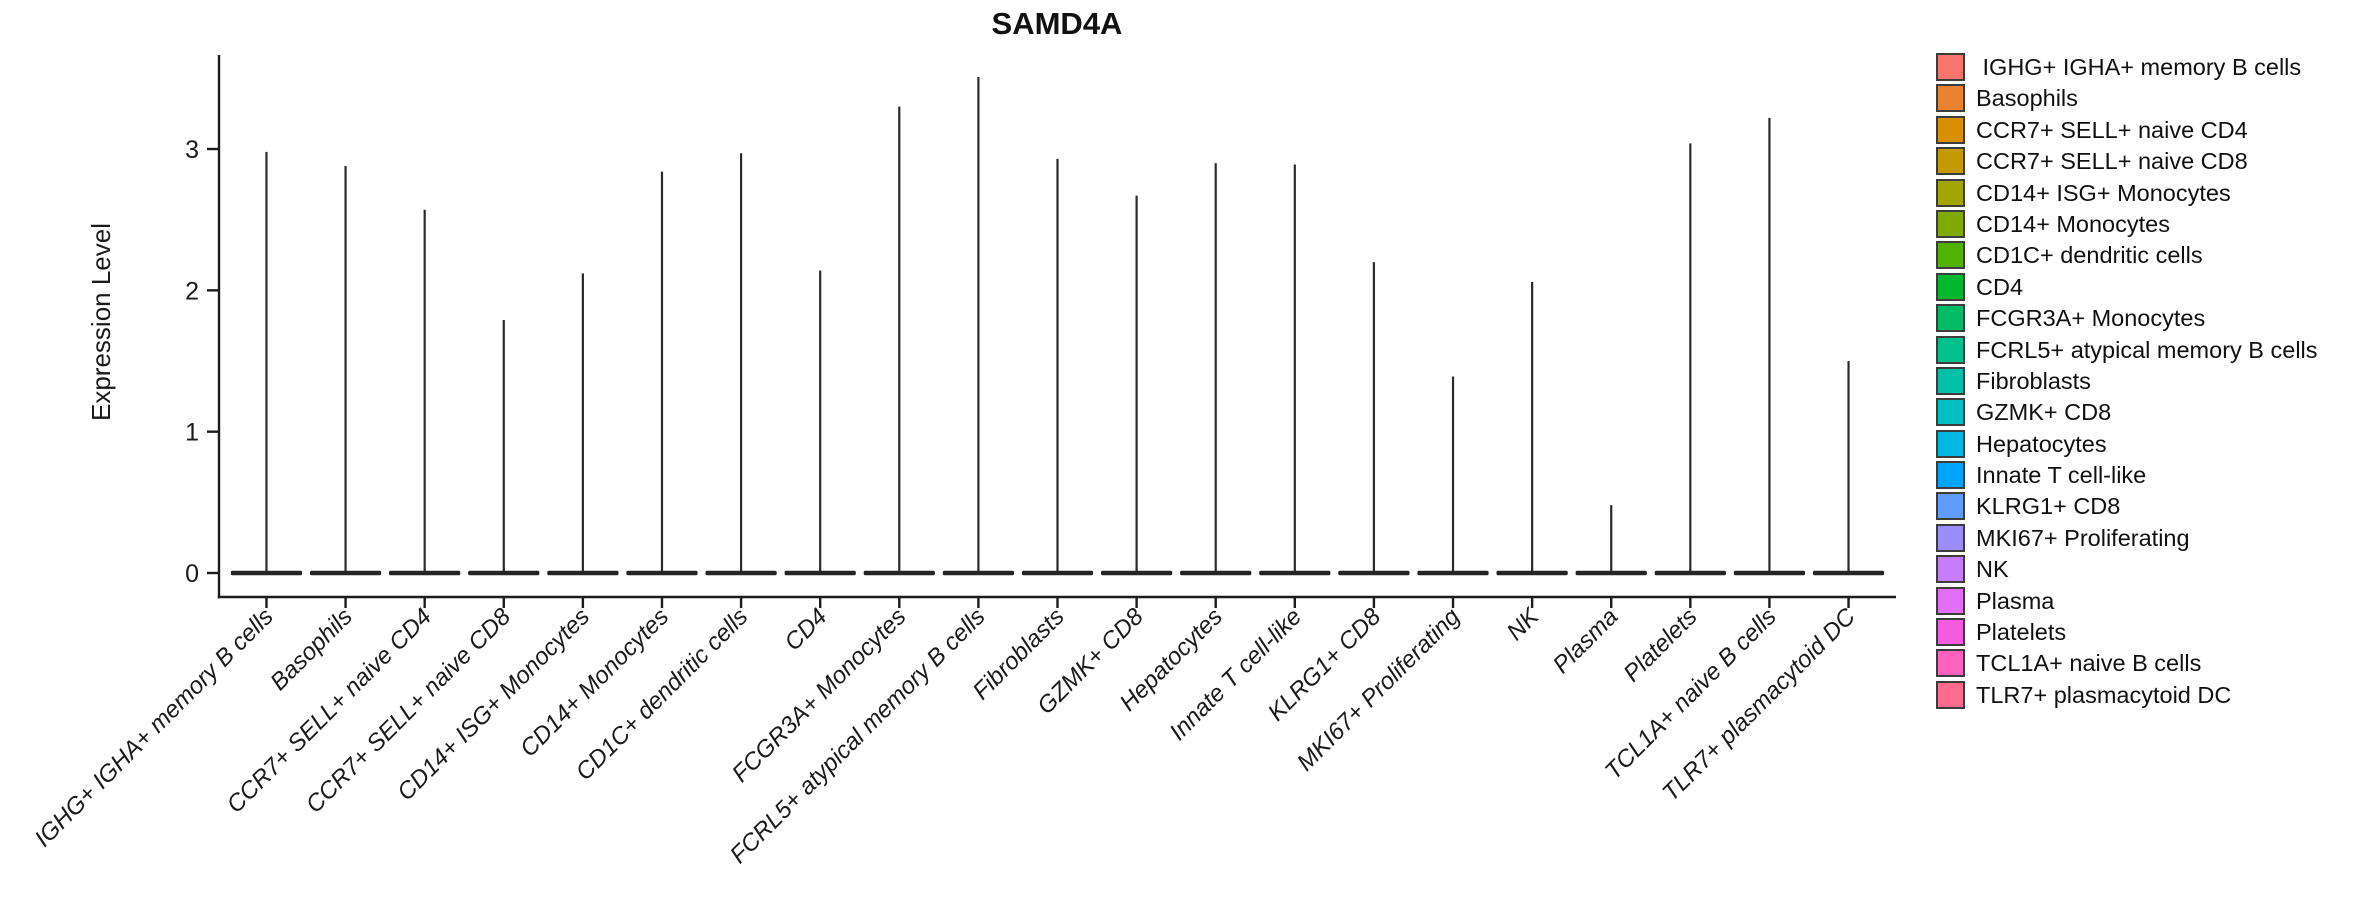 Image resolution: width=2362 pixels, height=900 pixels. I want to click on legend-label: Innate T cell-like, so click(2061, 475).